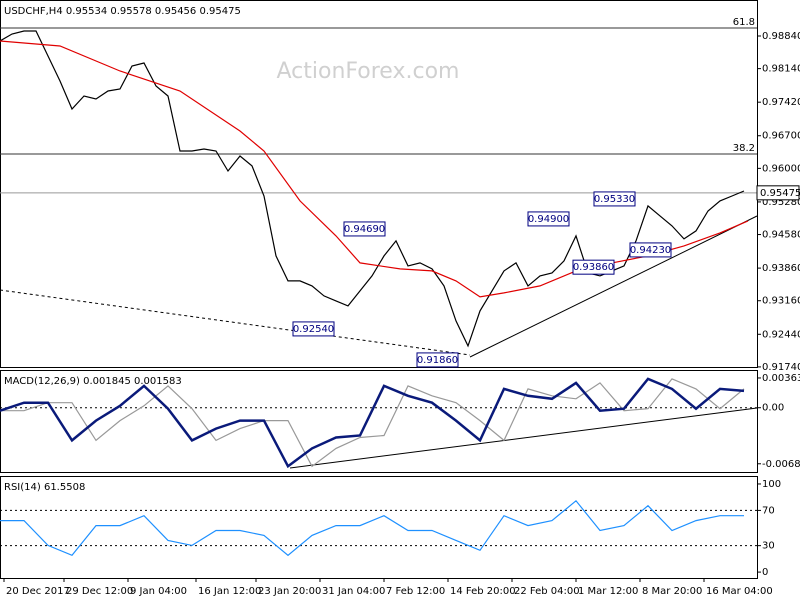  Describe the element at coordinates (235, 322) in the screenshot. I see `support-line` at that location.